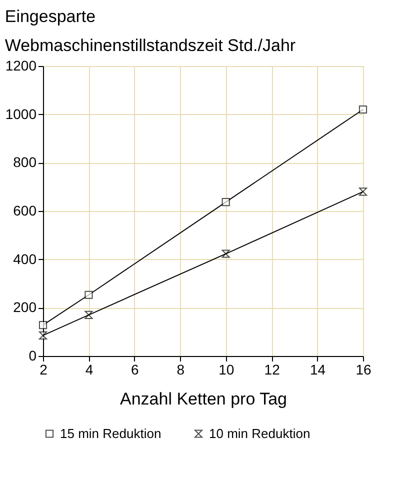 The width and height of the screenshot is (402, 488). Describe the element at coordinates (150, 45) in the screenshot. I see `chart-subtitle: Webmaschinenstillstandszeit Std./Jahr` at that location.